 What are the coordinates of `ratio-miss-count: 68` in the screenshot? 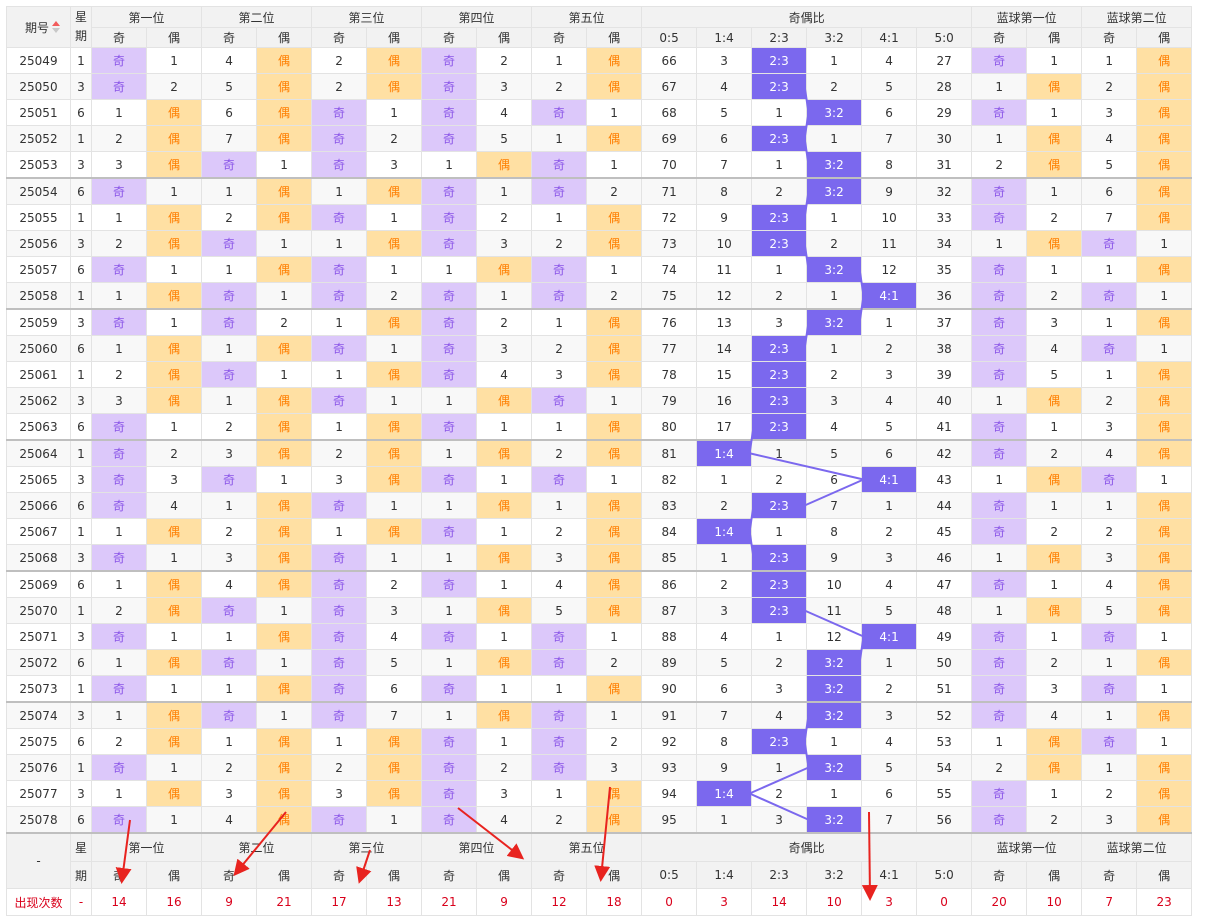 It's located at (669, 112).